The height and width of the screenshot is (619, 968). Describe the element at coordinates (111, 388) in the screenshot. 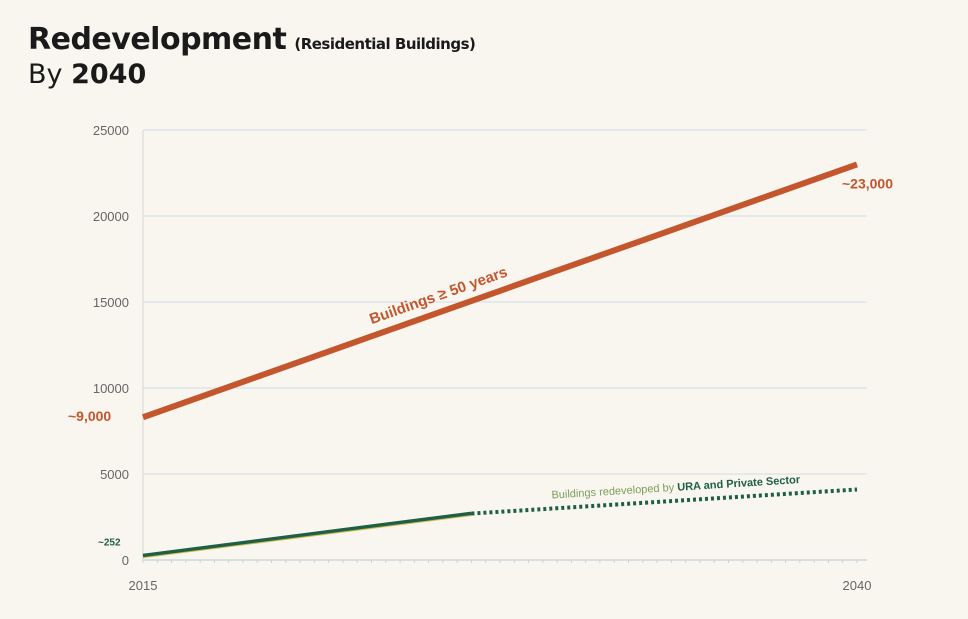

I see `y-tick-label: 10000` at that location.